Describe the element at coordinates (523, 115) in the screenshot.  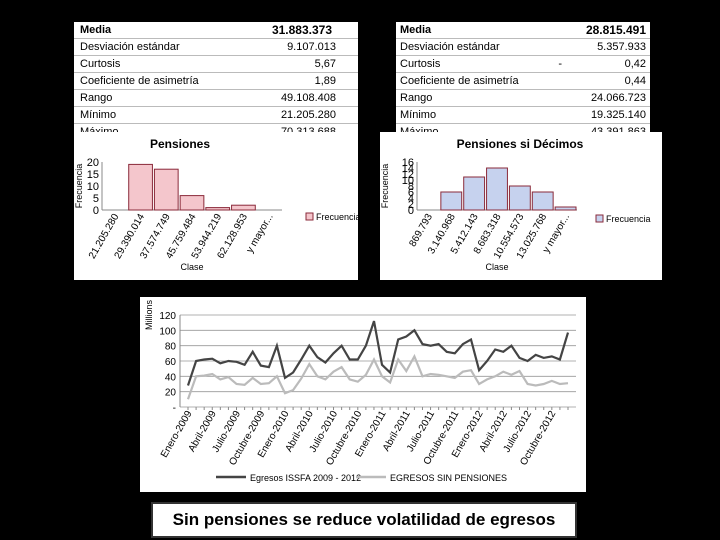
I see `stats-row: Mínimo 19.325.140` at that location.